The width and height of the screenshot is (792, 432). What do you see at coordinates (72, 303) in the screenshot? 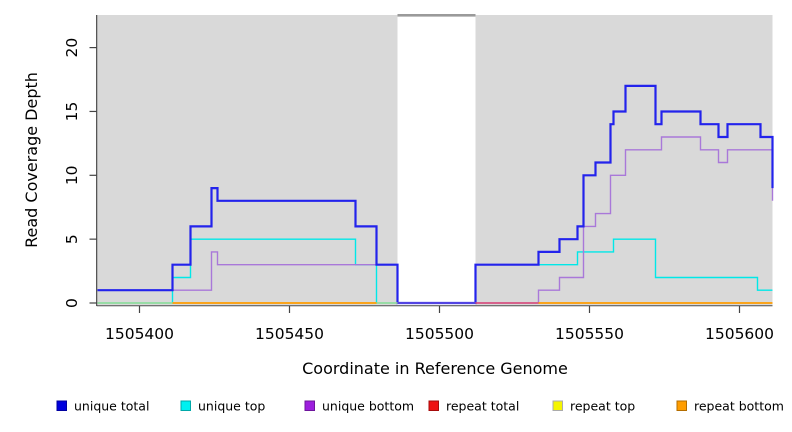
I see `y-tick-label: 0` at bounding box center [72, 303].